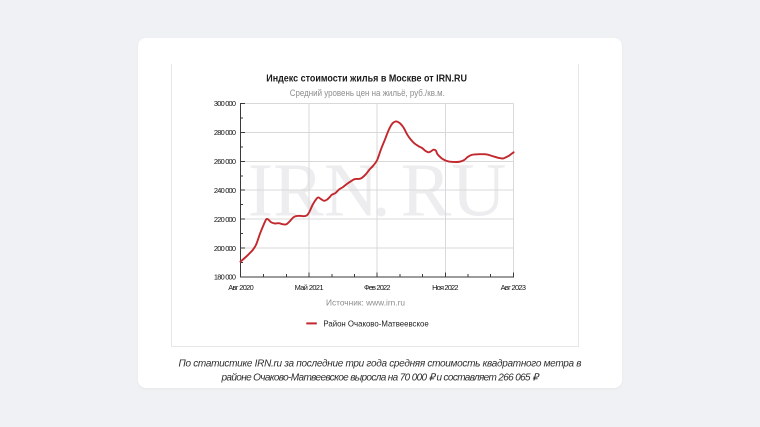 Image resolution: width=760 pixels, height=427 pixels. I want to click on svg-text: Май 2021, so click(309, 287).